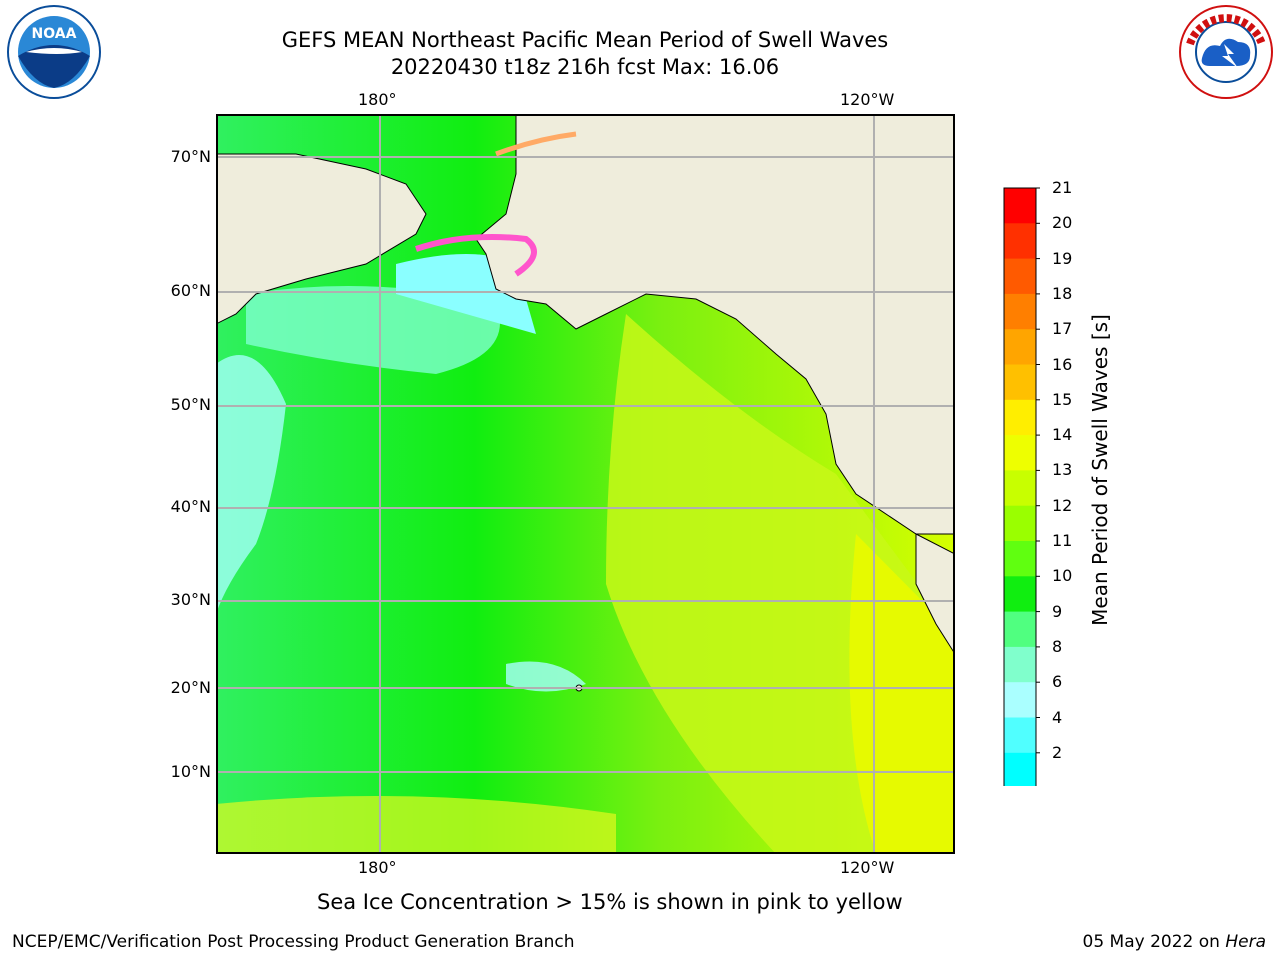 This screenshot has width=1280, height=960. I want to click on lon-label-120w-bottom: 120°W, so click(867, 867).